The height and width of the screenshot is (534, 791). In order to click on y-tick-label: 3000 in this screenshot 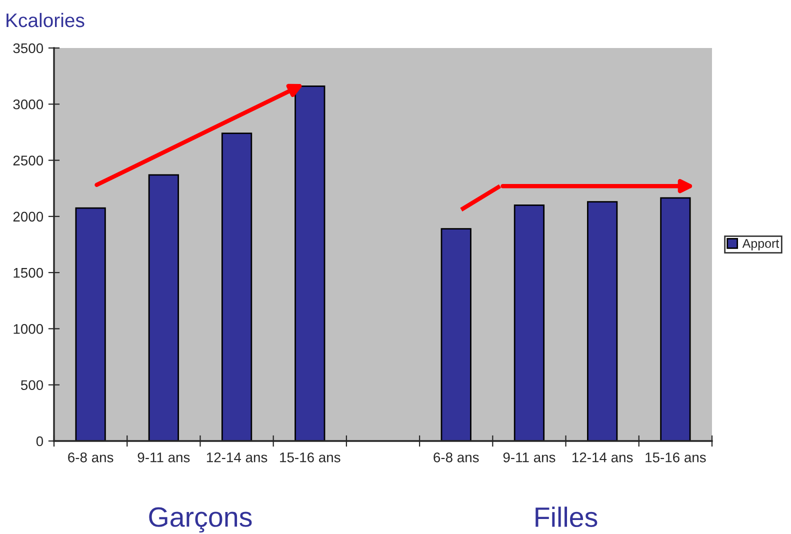, I will do `click(28, 104)`.